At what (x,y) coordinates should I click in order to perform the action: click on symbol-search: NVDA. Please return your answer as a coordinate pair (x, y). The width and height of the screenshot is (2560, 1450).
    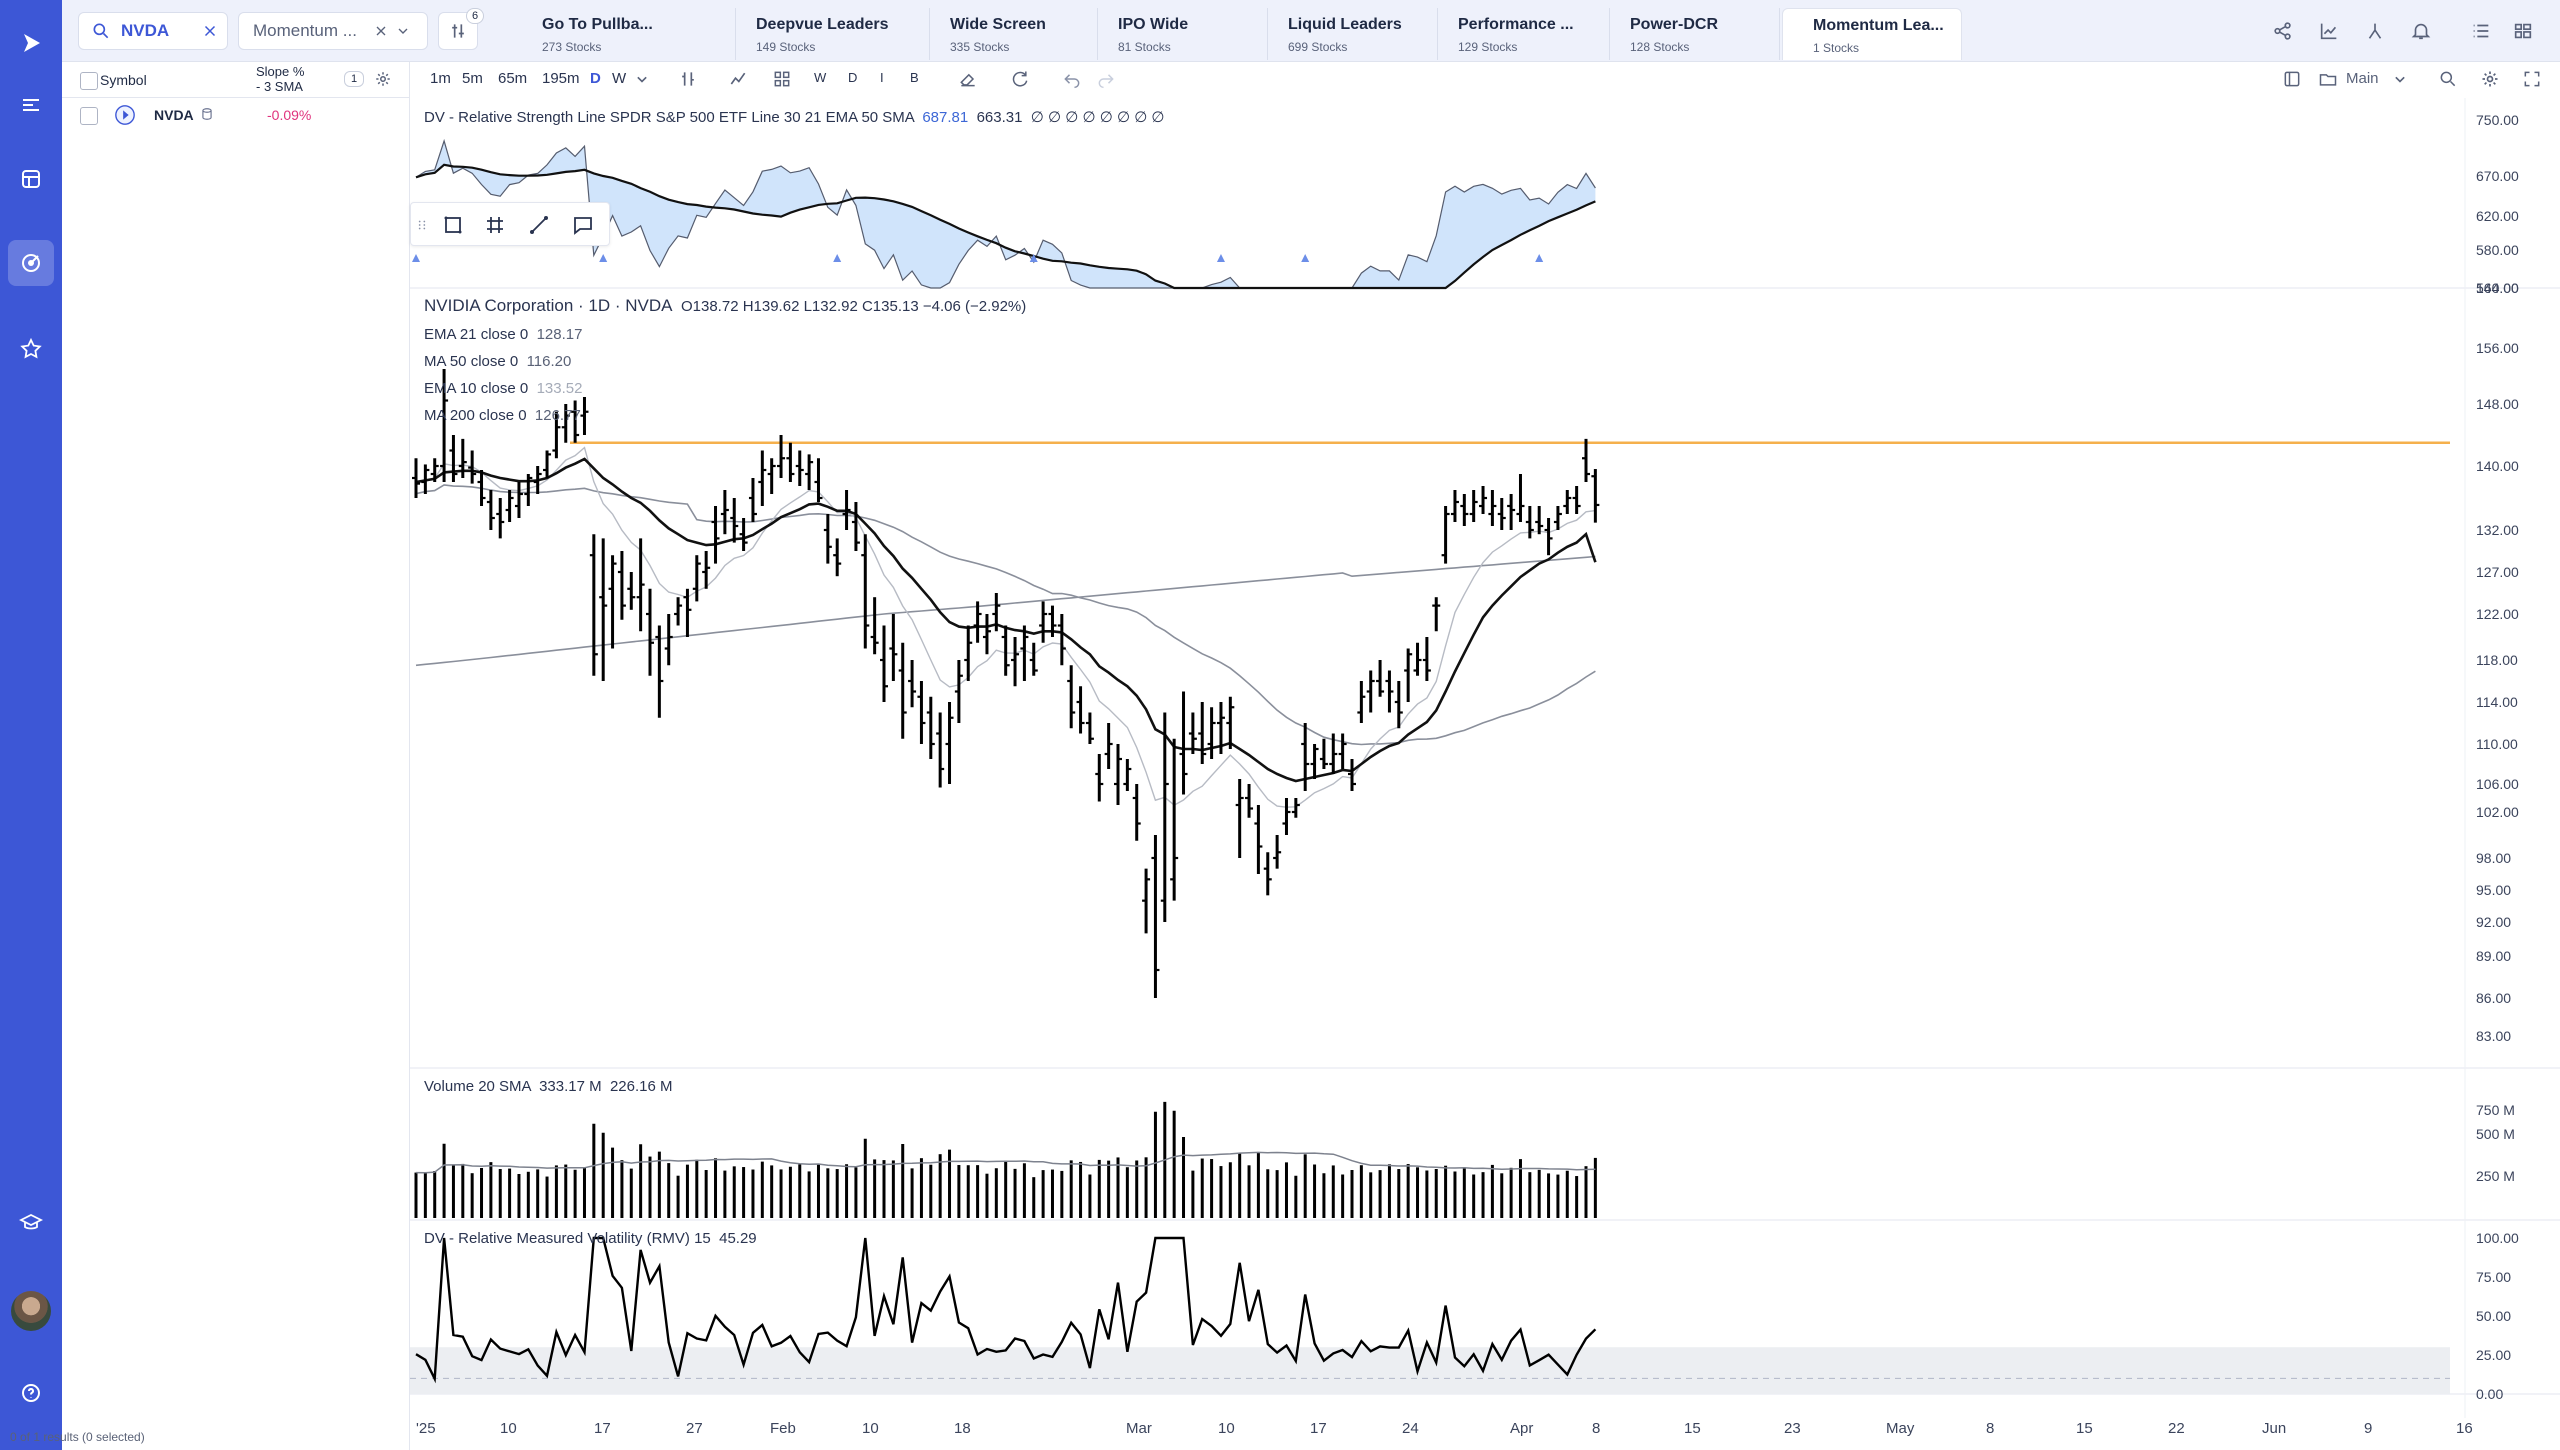
    Looking at the image, I should click on (153, 31).